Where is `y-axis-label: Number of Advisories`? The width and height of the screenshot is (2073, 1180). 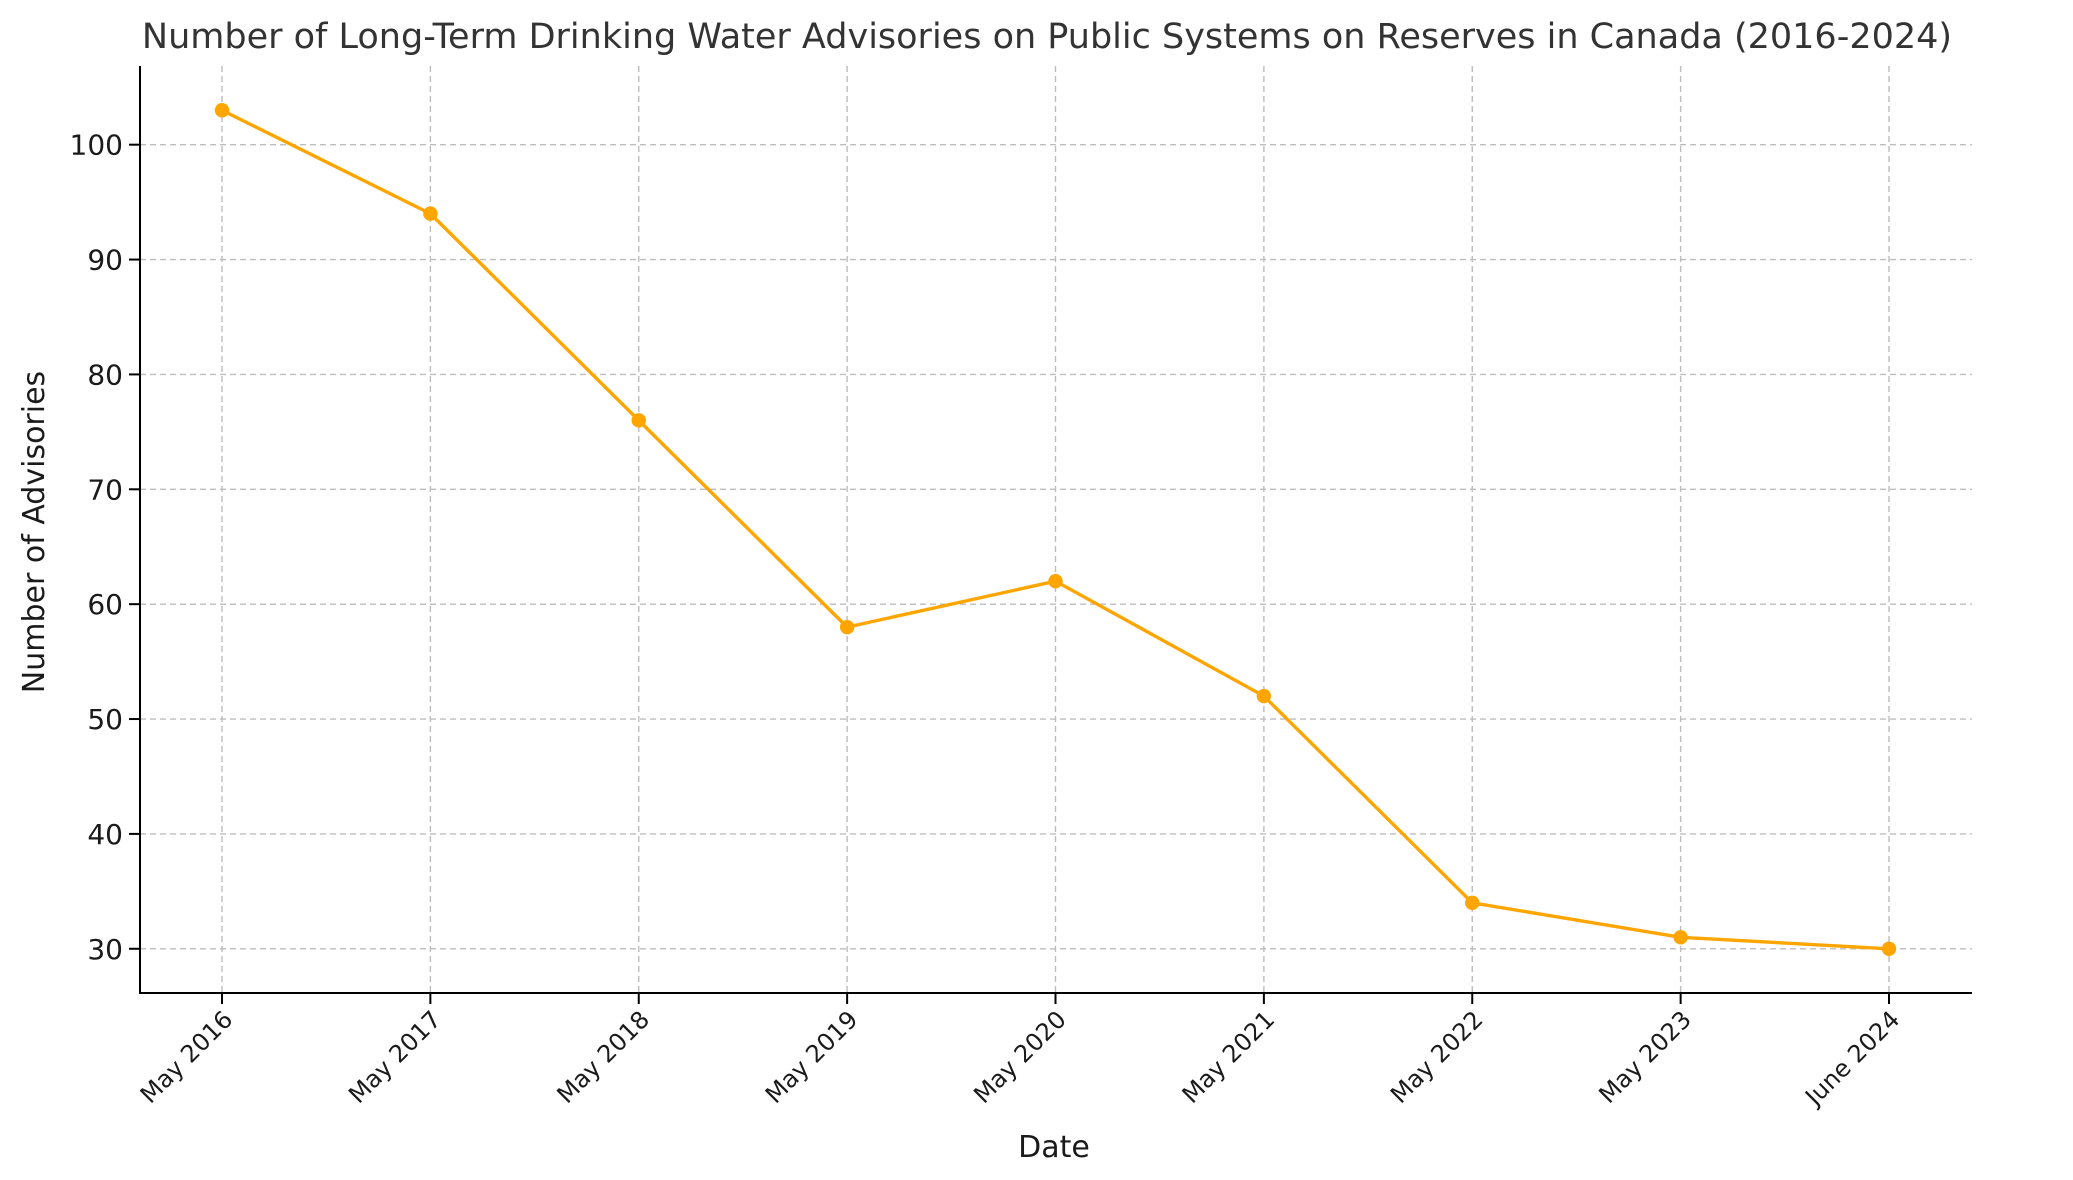 y-axis-label: Number of Advisories is located at coordinates (34, 532).